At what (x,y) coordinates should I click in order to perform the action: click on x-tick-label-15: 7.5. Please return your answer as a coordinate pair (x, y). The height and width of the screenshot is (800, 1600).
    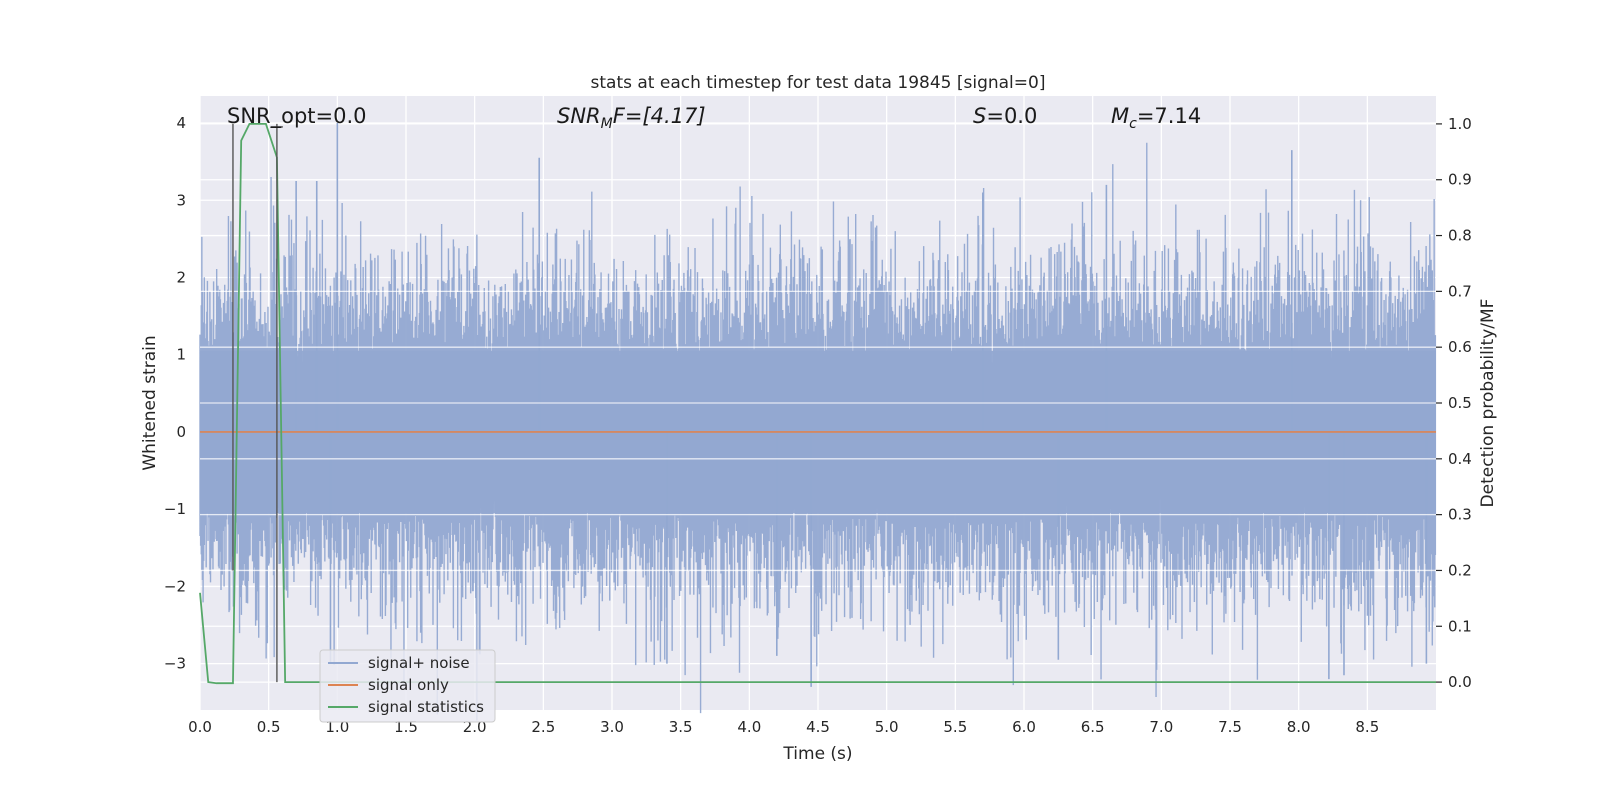
    Looking at the image, I should click on (1230, 727).